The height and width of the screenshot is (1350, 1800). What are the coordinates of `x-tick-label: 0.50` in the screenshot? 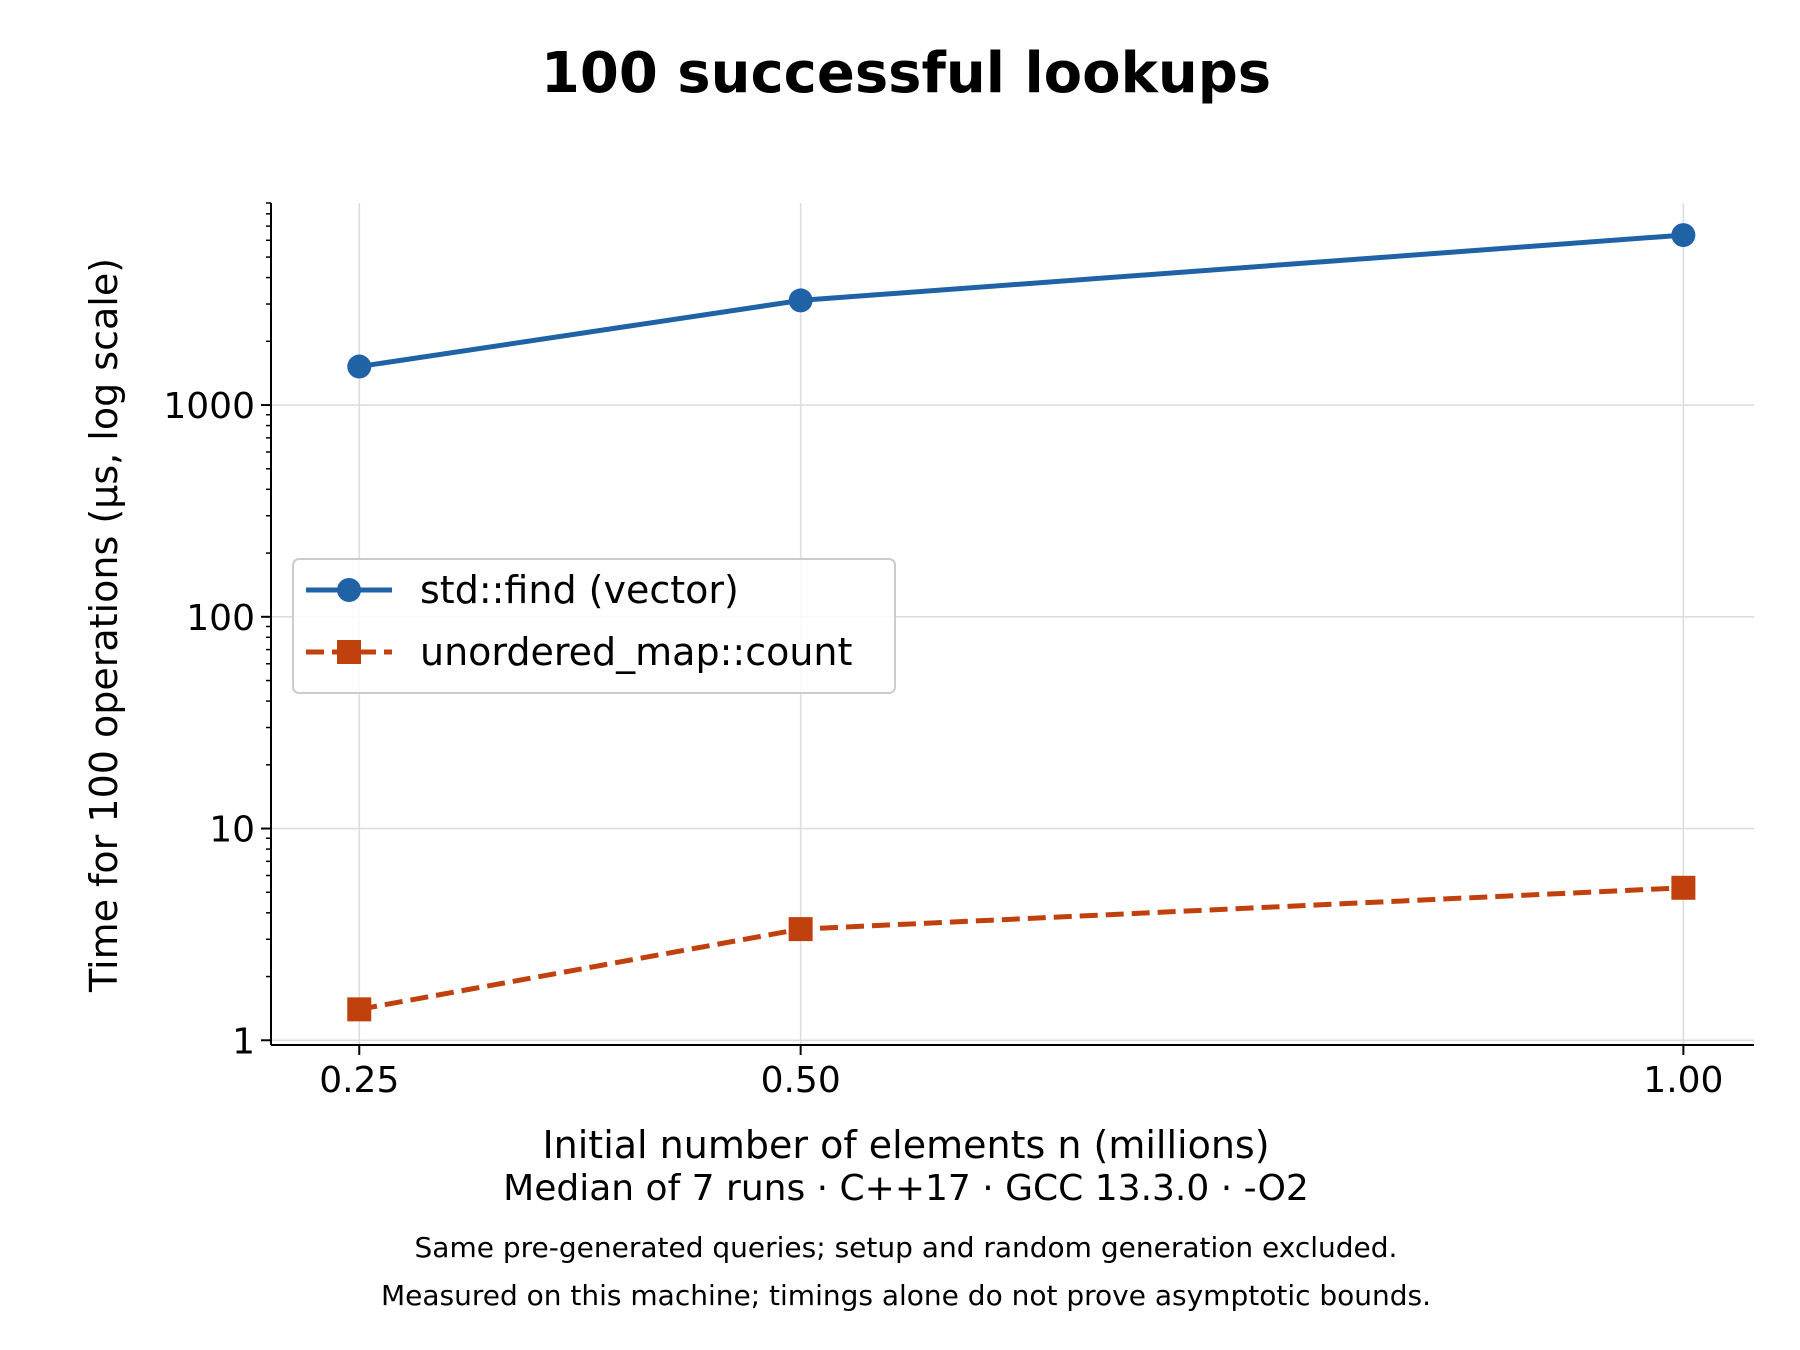 It's located at (801, 1080).